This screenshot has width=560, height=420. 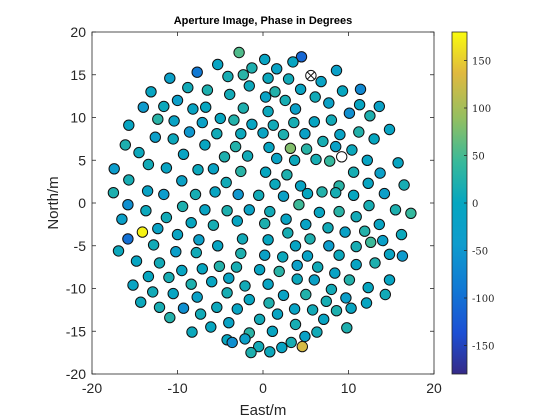 What do you see at coordinates (483, 347) in the screenshot?
I see `colorbar-tick-label: -150` at bounding box center [483, 347].